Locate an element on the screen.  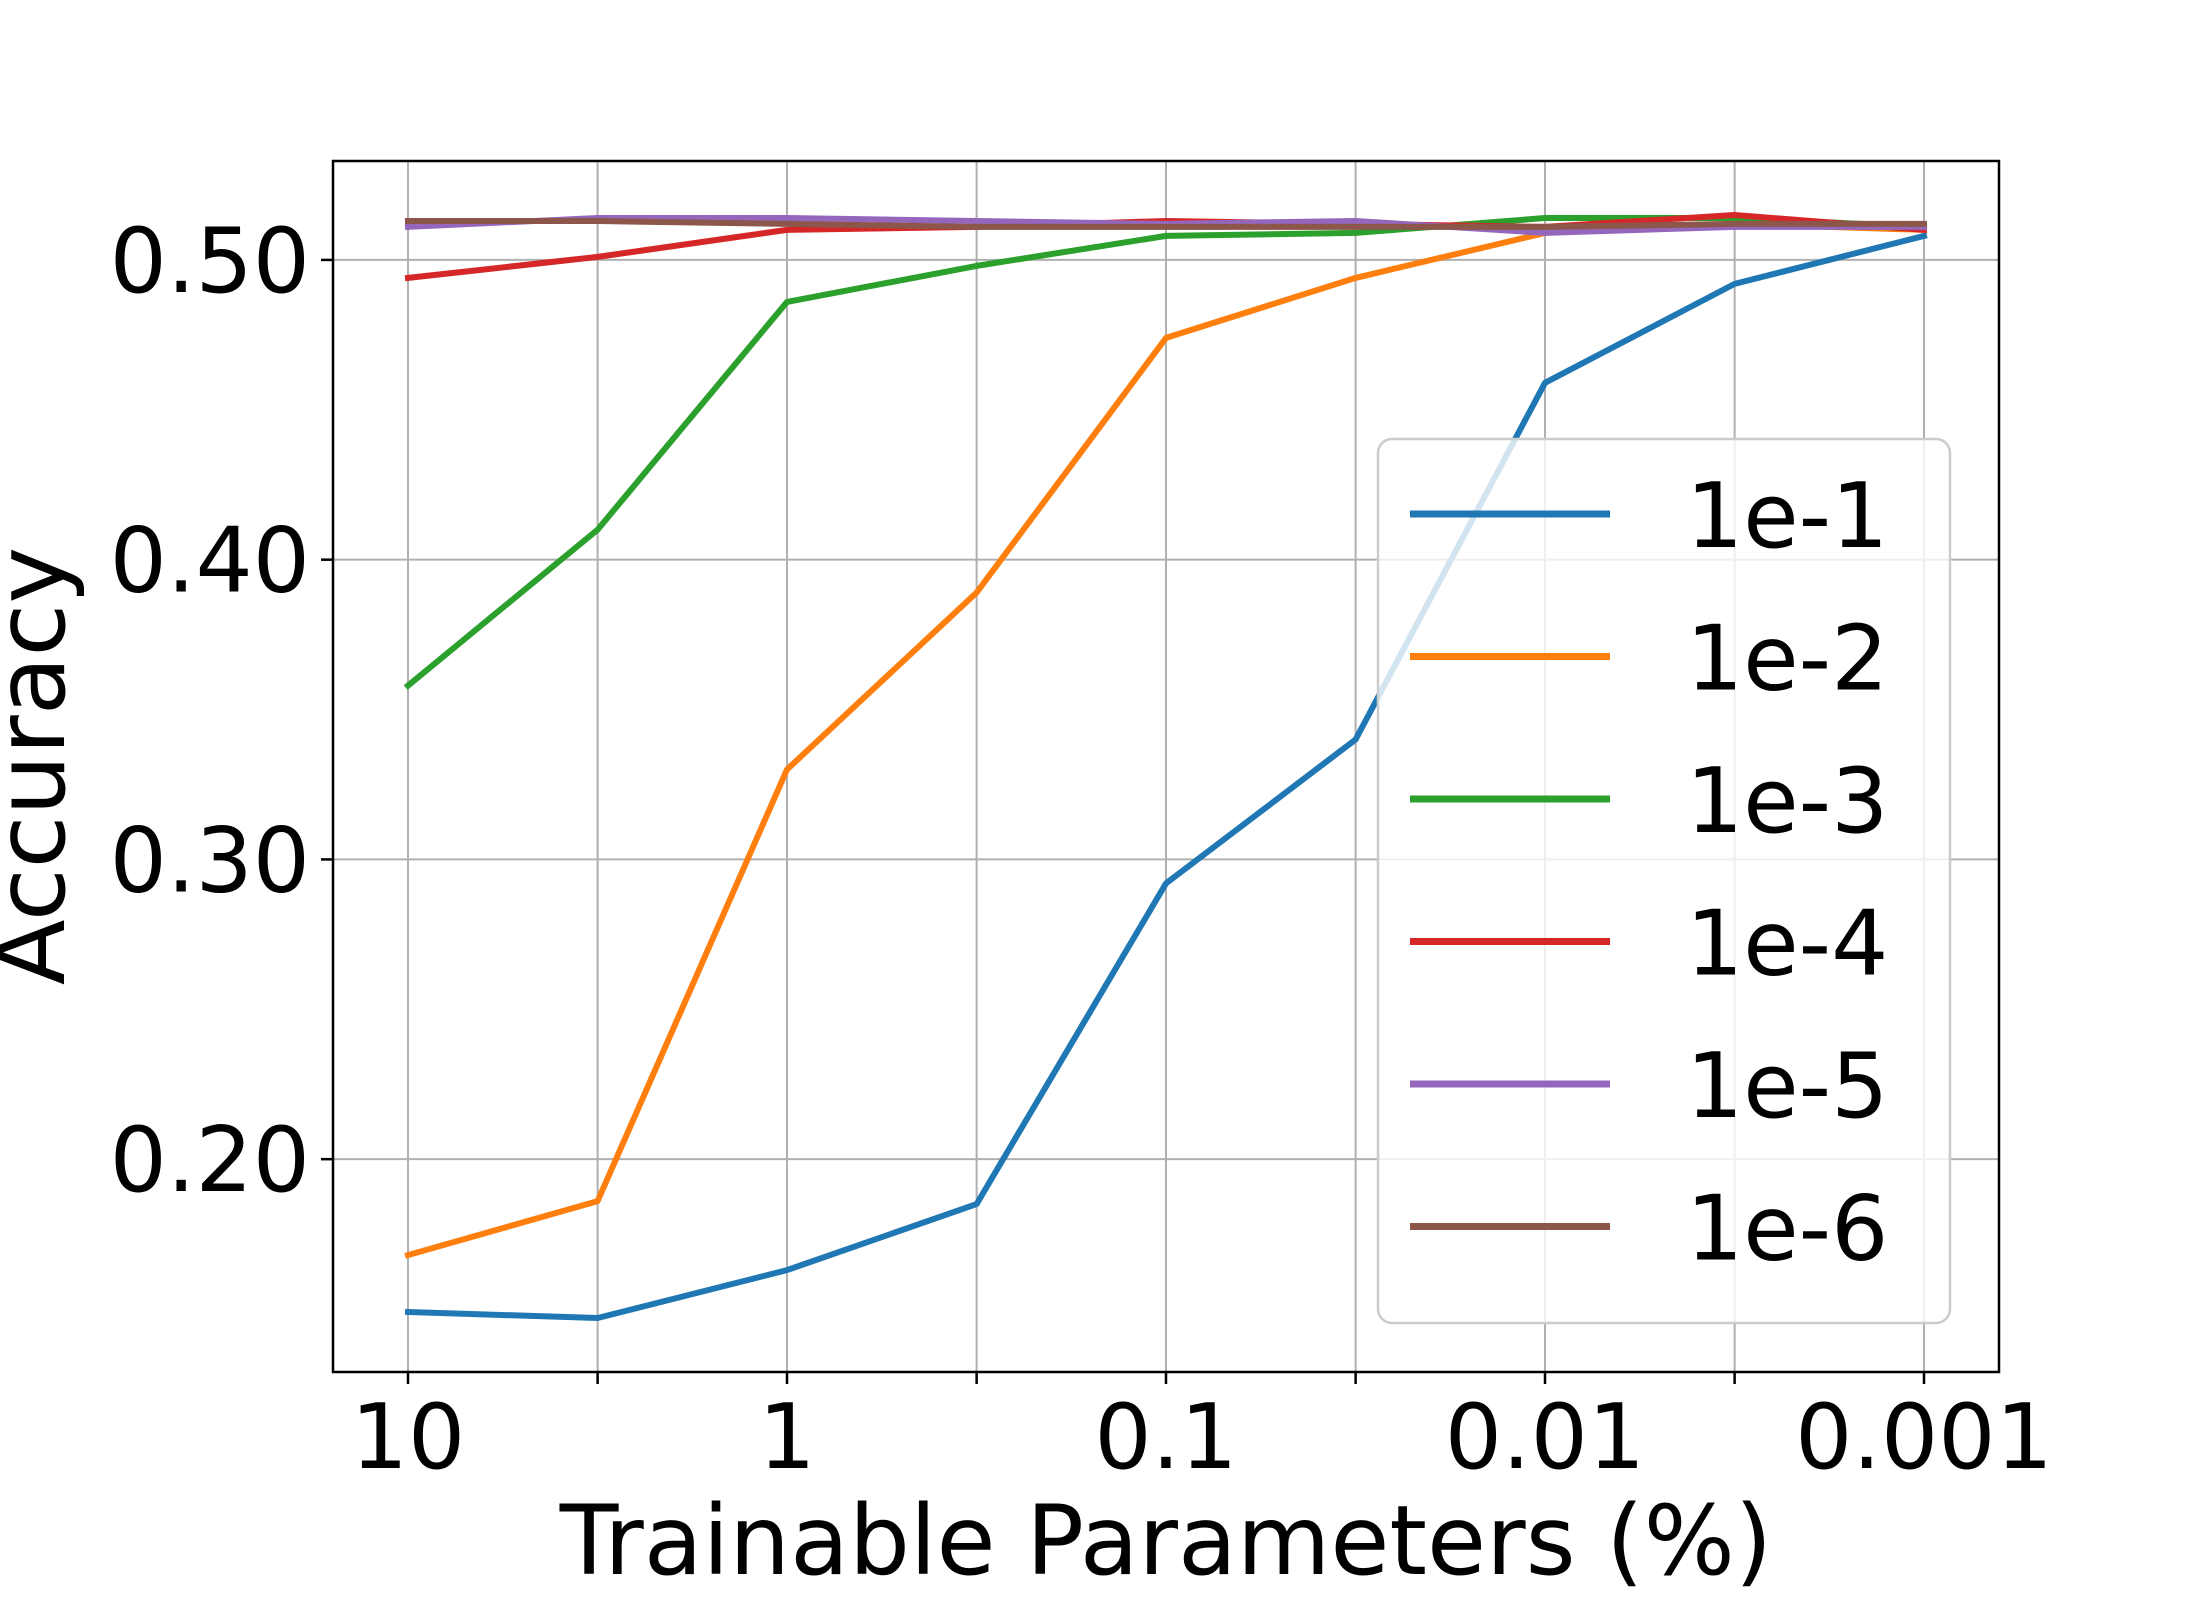
legend: 1e-1 1e-2 1e-3 1e-4 1e-5 1e-6 is located at coordinates (1664, 881).